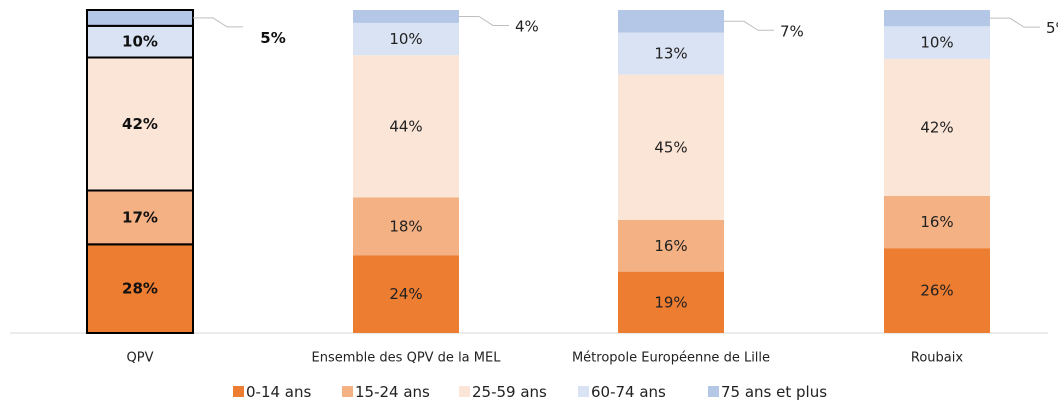 The height and width of the screenshot is (407, 1058). I want to click on bar-segment-ensemble-des-qpv-de-la-mel-15-24-ans, so click(406, 226).